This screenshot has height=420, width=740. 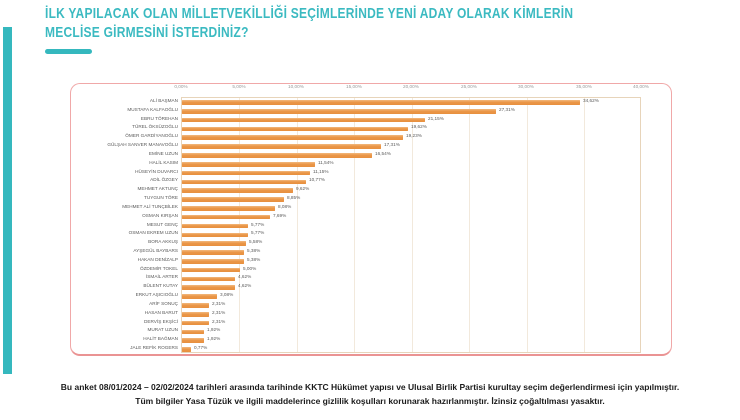 What do you see at coordinates (280, 216) in the screenshot?
I see `value-label: 7,69%` at bounding box center [280, 216].